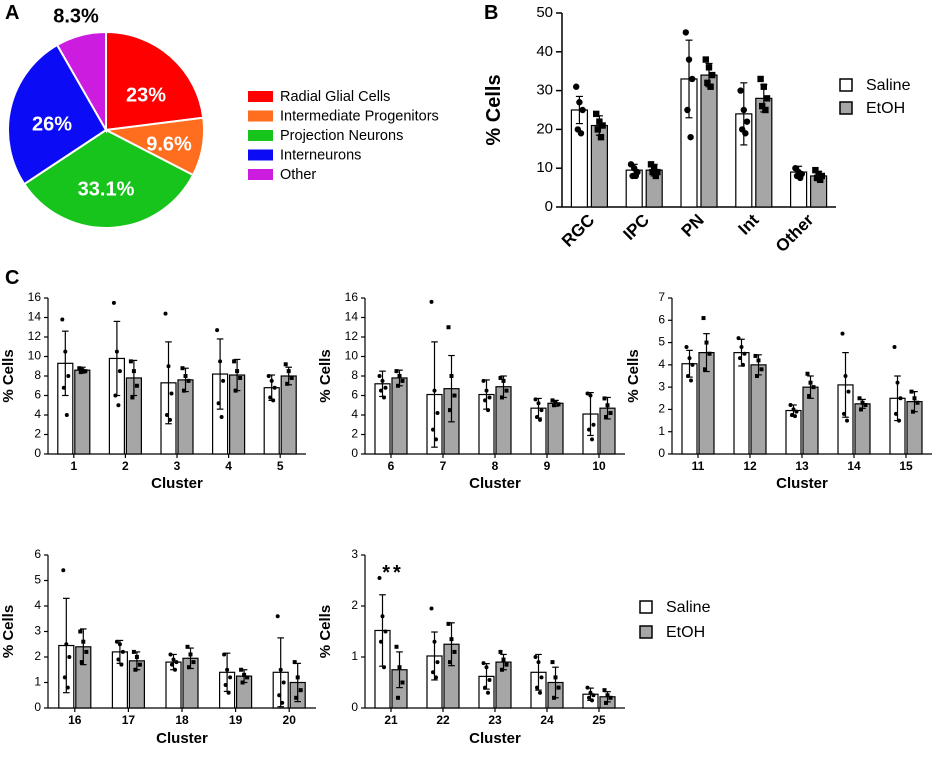 The image size is (948, 759). What do you see at coordinates (802, 466) in the screenshot?
I see `x-tick-label-13: 13` at bounding box center [802, 466].